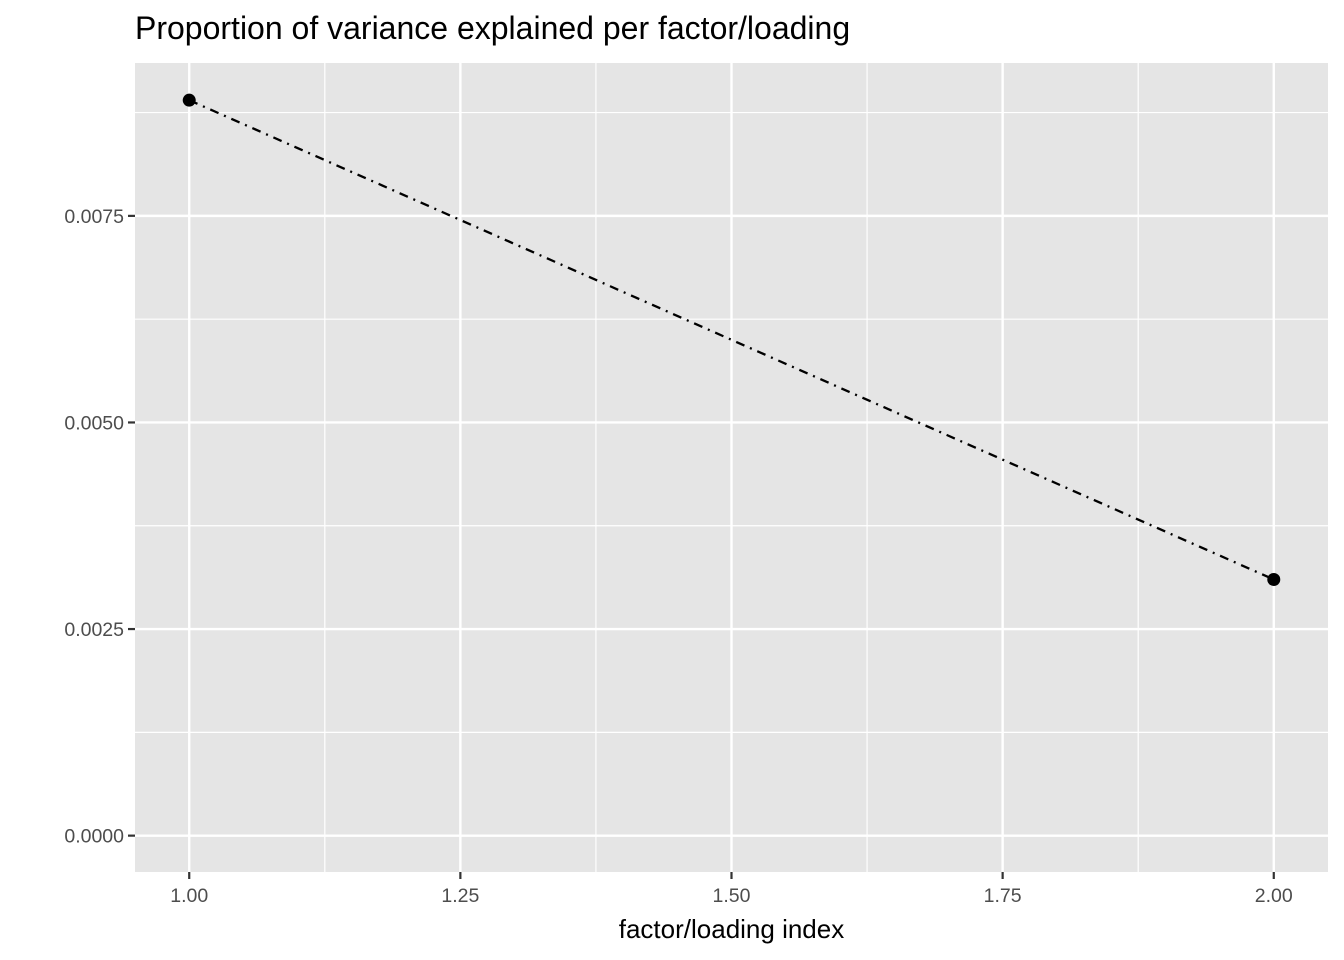  I want to click on y-tick-label: 0.0050, so click(94, 423).